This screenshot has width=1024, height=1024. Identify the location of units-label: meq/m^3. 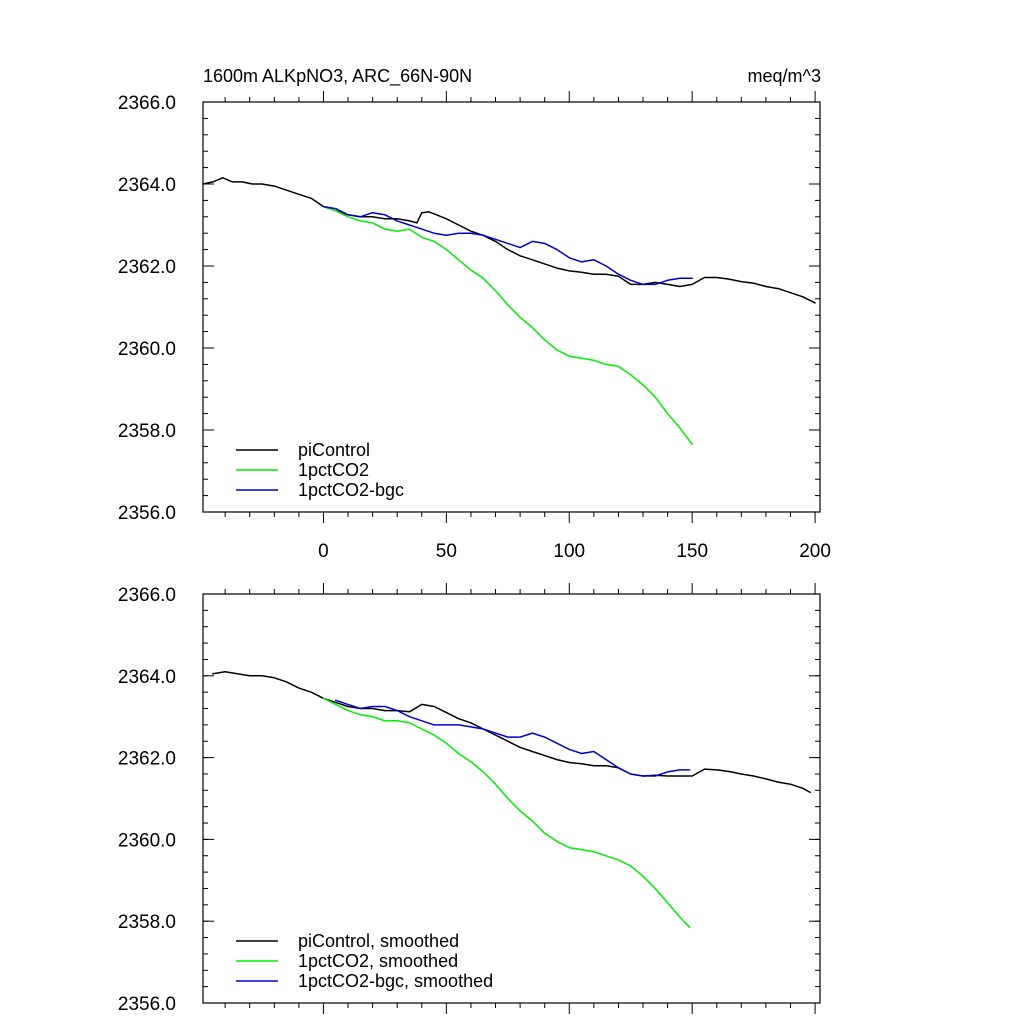
(784, 76).